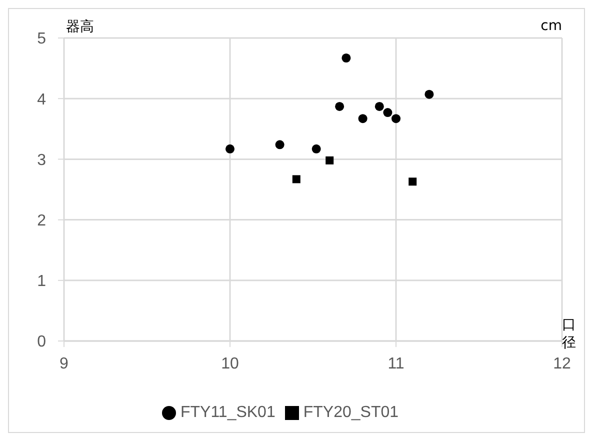 This screenshot has height=441, width=593. I want to click on y-tick-label: 2, so click(41, 221).